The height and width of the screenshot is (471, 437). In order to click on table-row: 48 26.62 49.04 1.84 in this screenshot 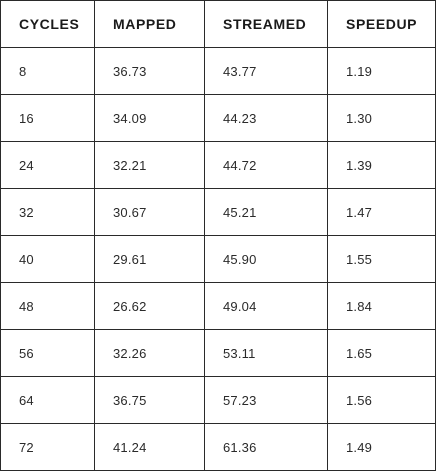, I will do `click(218, 306)`.